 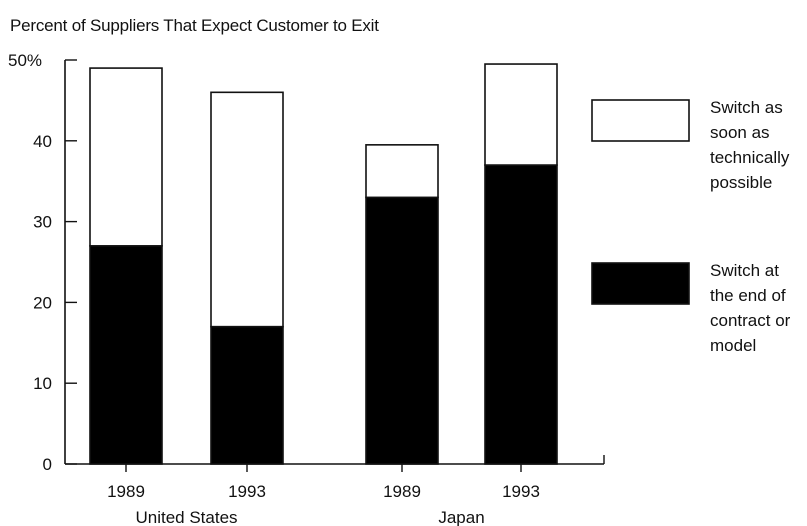 What do you see at coordinates (42, 222) in the screenshot?
I see `y-tick-label: 30` at bounding box center [42, 222].